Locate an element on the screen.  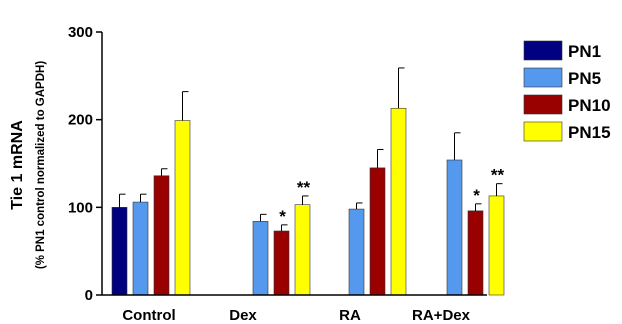
bar-pn10-control is located at coordinates (161, 235).